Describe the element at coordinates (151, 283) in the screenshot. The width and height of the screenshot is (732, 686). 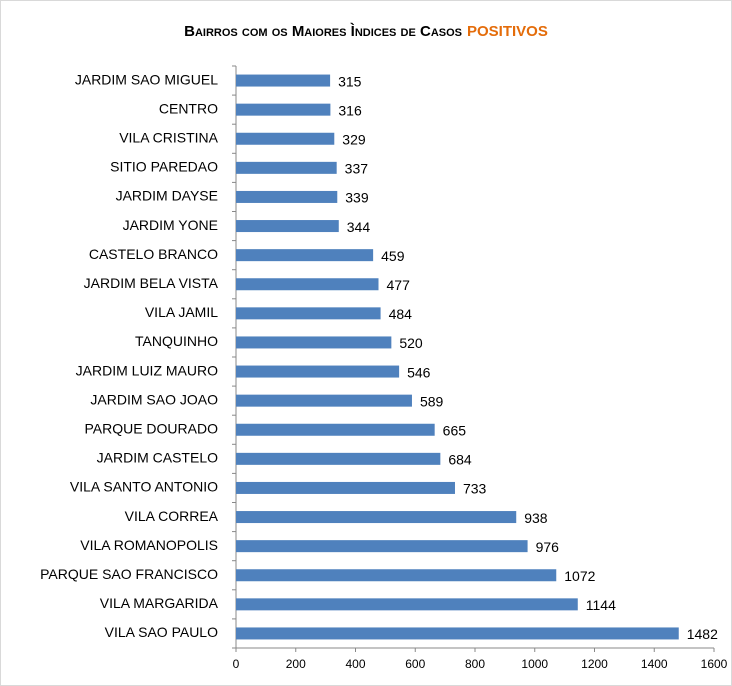
I see `y-tick-label: JARDIM BELA VISTA` at that location.